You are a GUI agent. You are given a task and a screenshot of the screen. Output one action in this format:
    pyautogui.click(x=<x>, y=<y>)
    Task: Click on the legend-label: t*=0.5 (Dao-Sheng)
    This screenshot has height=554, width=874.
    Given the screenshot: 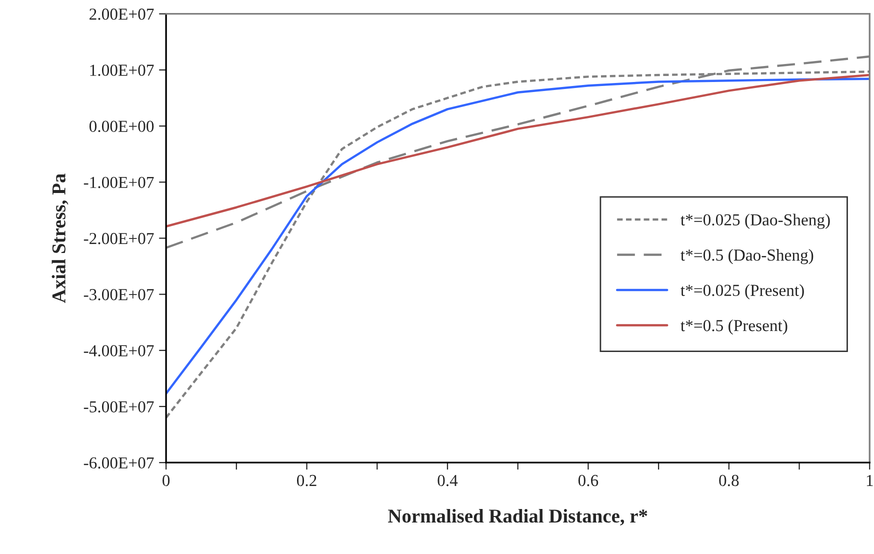 What is the action you would take?
    pyautogui.click(x=747, y=256)
    